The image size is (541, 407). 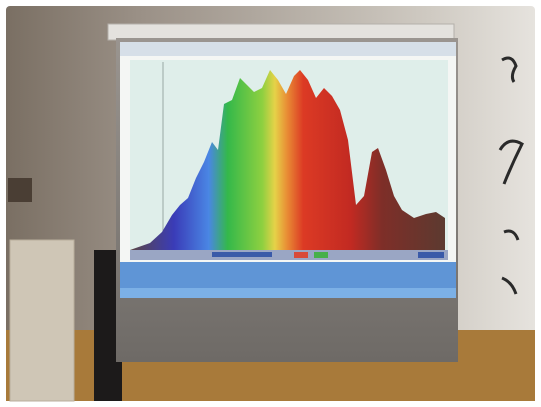 I want to click on door, so click(x=42, y=320).